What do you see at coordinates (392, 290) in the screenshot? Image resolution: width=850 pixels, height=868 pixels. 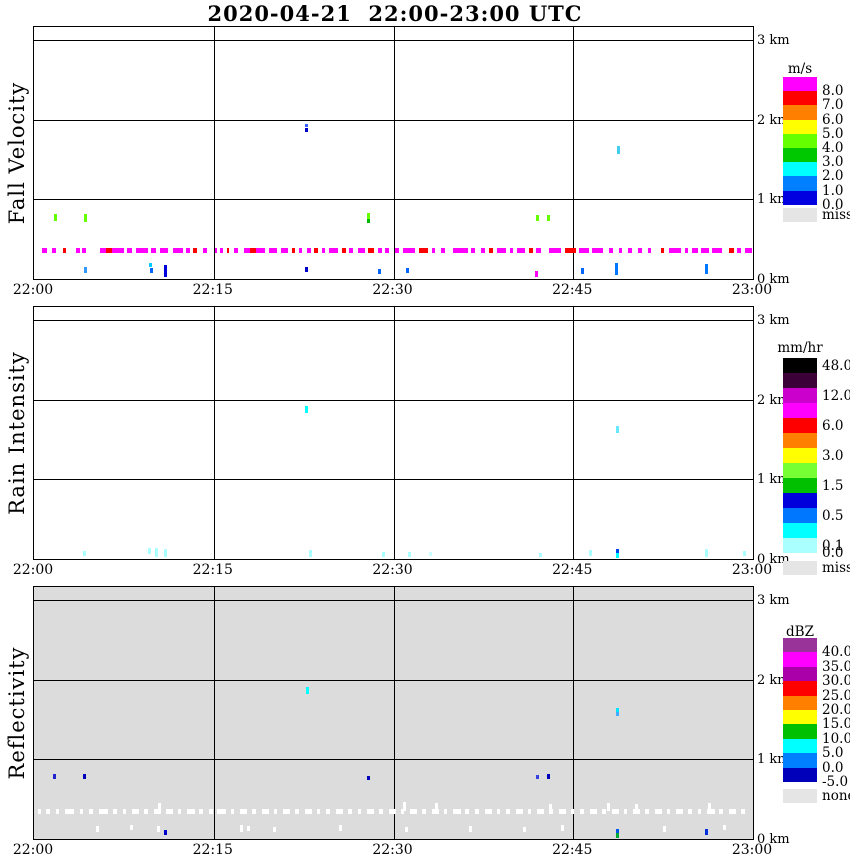 I see `time-tick-label: 22:30` at bounding box center [392, 290].